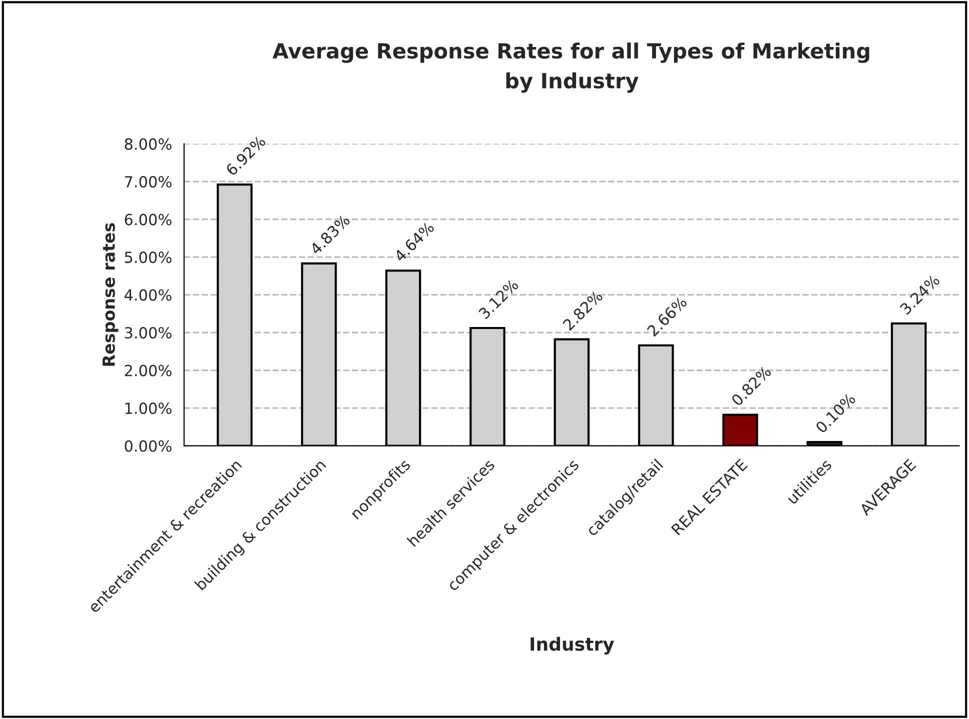 The width and height of the screenshot is (969, 719). Describe the element at coordinates (148, 220) in the screenshot. I see `y-tick-label: 6.00%` at that location.